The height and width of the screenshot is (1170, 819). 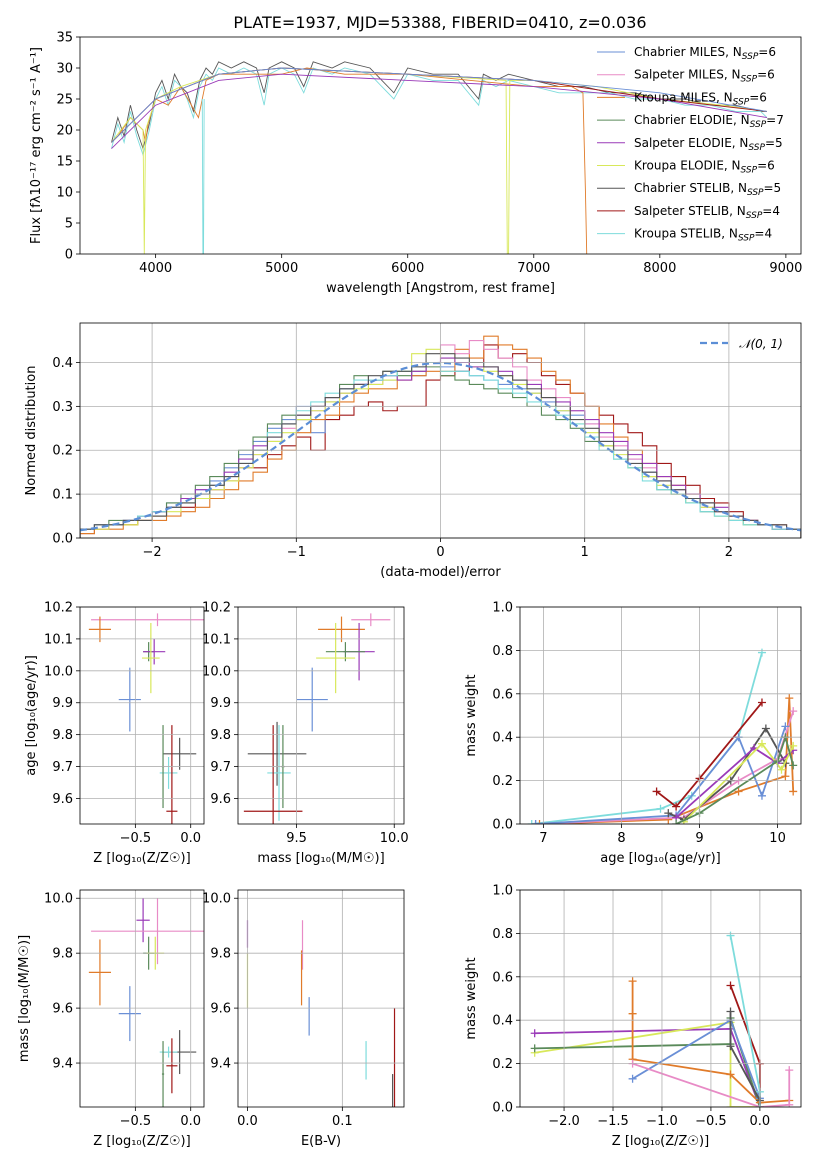 I want to click on x-axis-label: E(B-V), so click(x=321, y=1141).